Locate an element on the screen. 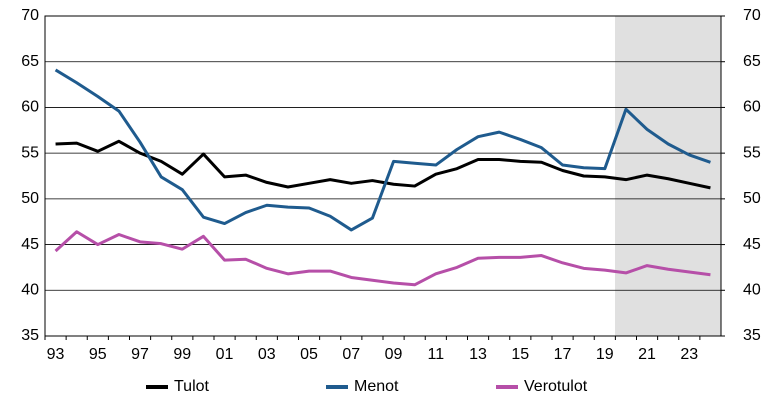 Image resolution: width=766 pixels, height=400 pixels. x-tick-label: 01 is located at coordinates (225, 354).